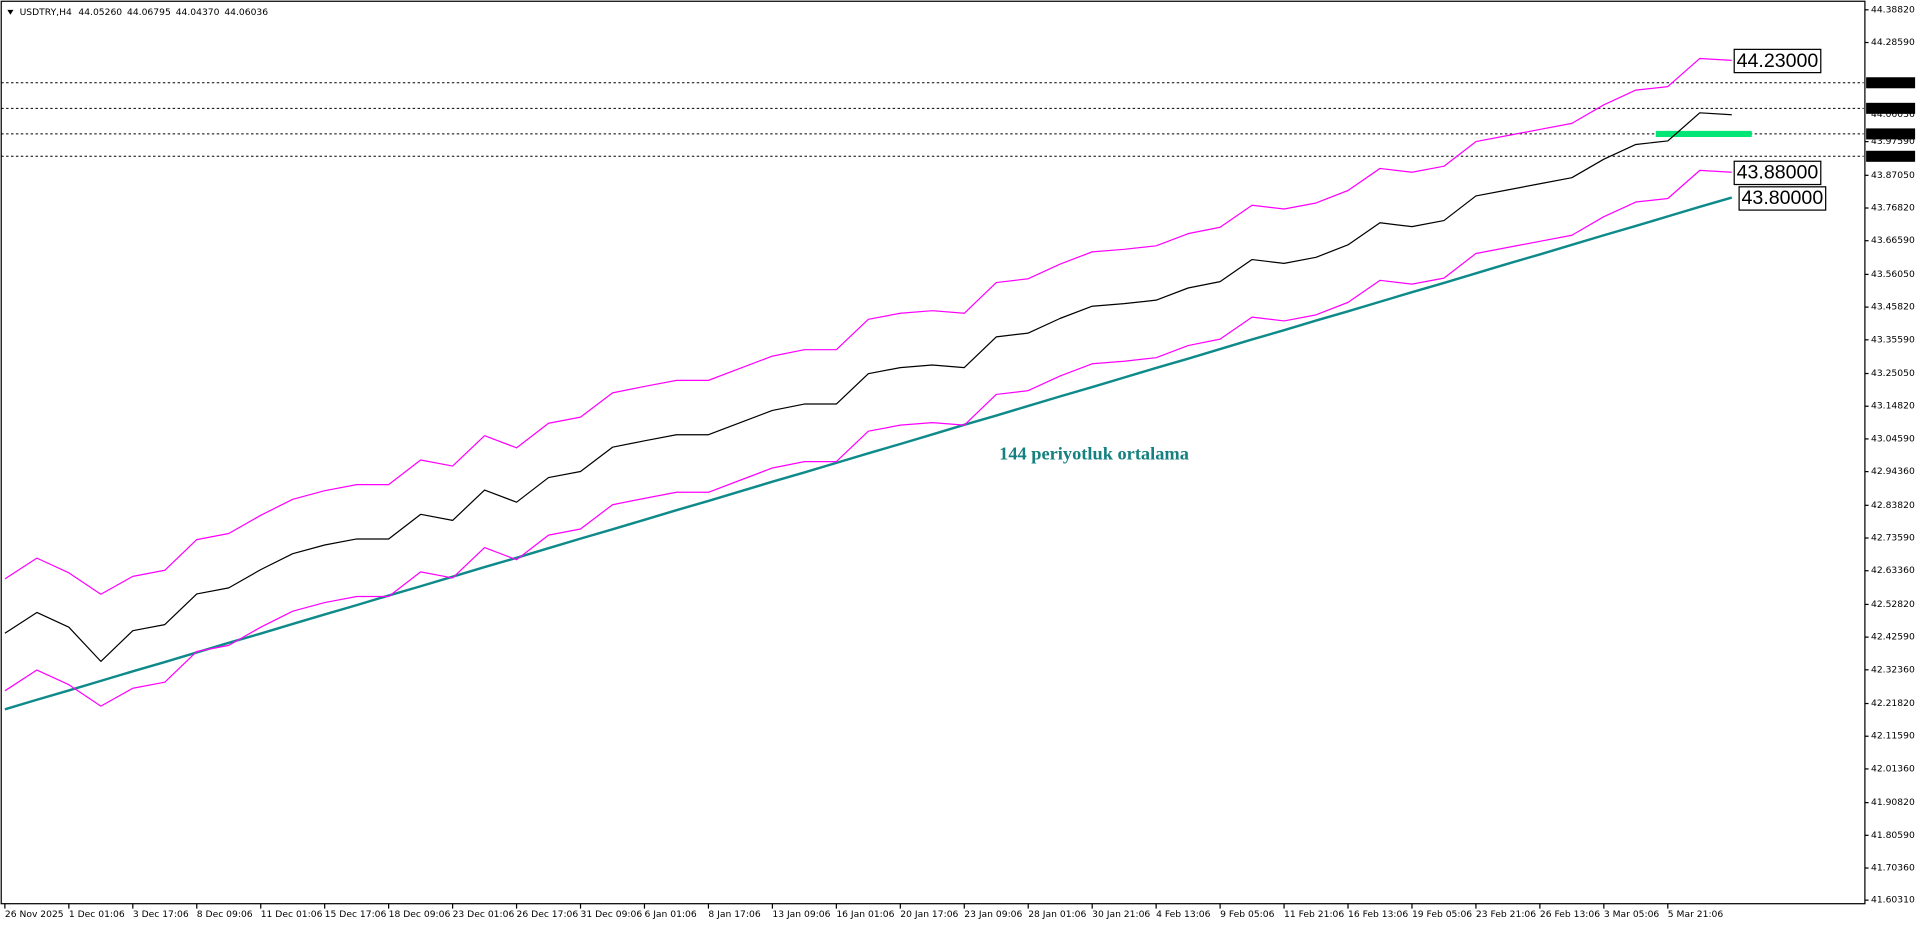 The height and width of the screenshot is (927, 1920). What do you see at coordinates (1893, 703) in the screenshot?
I see `y-tick-label: 42.21820` at bounding box center [1893, 703].